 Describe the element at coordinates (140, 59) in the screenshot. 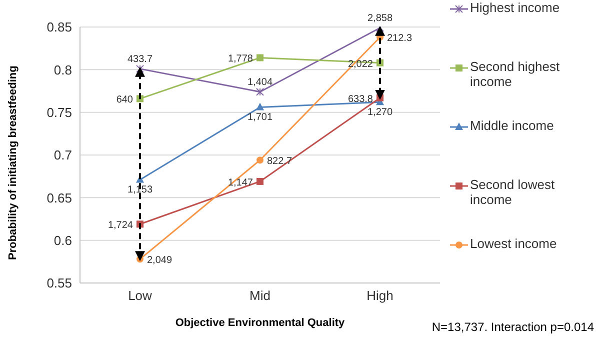

I see `annotation: 433.7` at that location.